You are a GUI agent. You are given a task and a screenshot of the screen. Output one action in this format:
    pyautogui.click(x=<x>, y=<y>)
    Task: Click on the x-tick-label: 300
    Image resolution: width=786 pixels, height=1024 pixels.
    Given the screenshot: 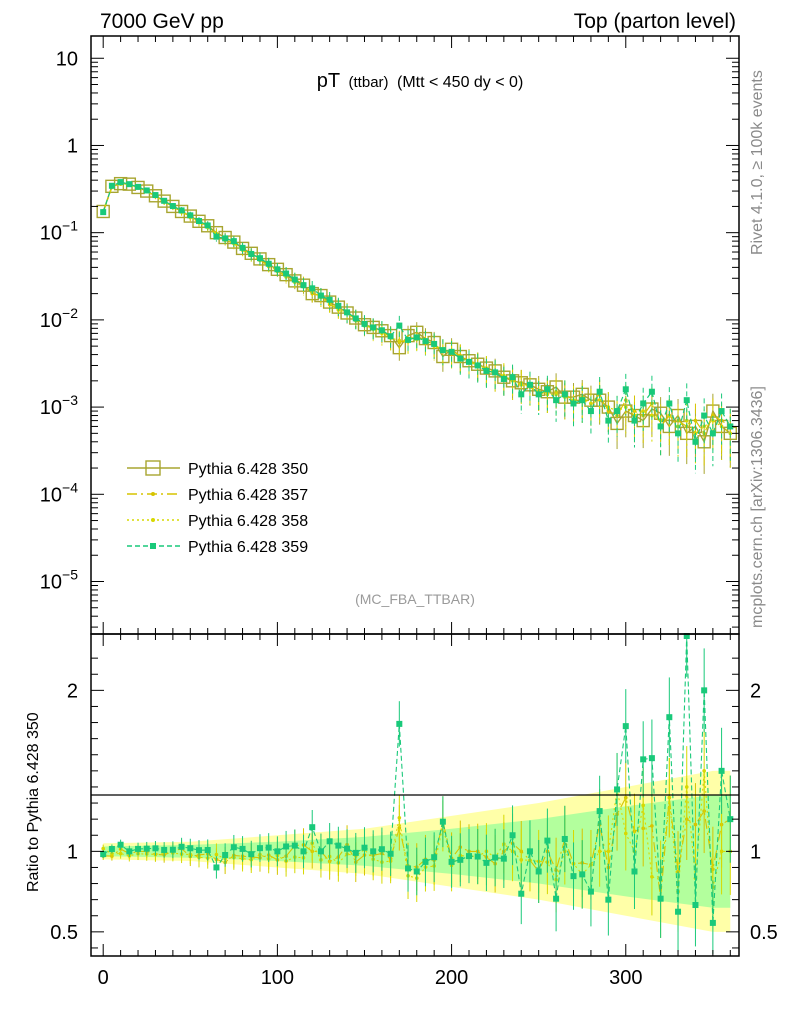 What is the action you would take?
    pyautogui.click(x=625, y=978)
    